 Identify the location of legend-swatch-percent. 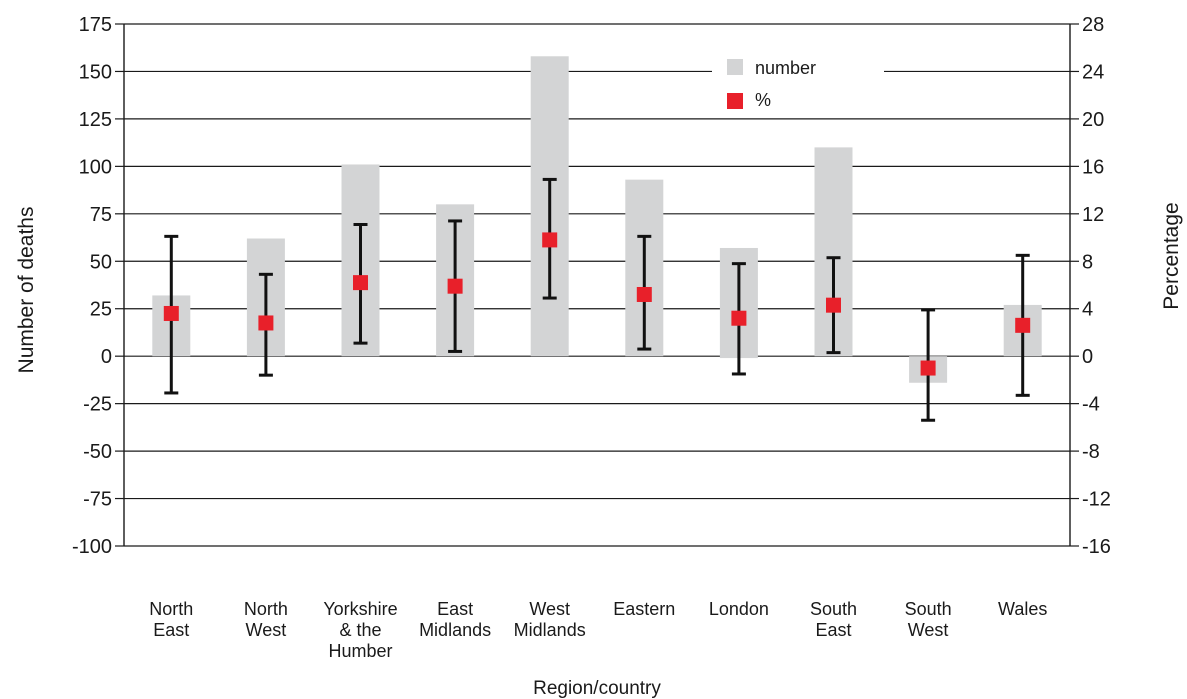
(735, 101).